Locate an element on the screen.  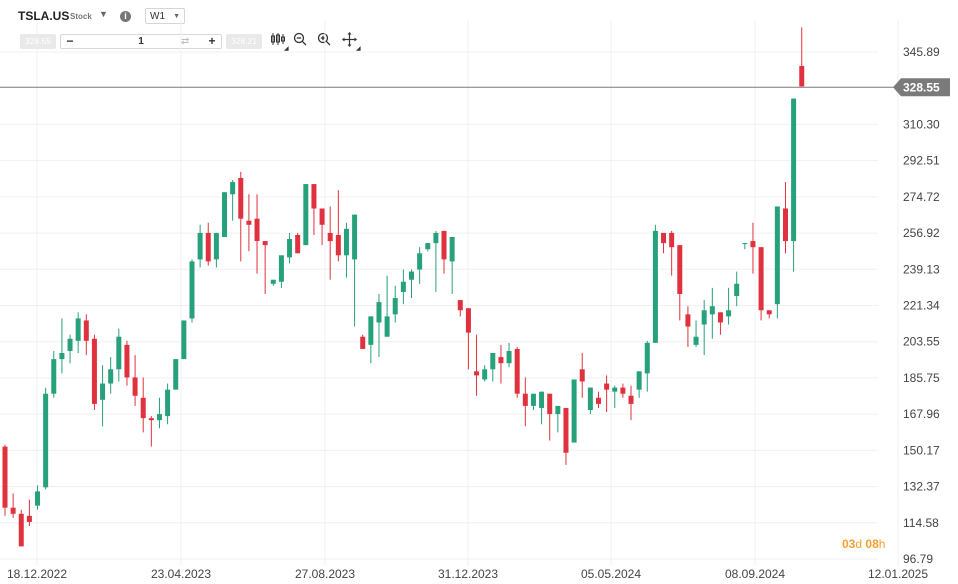
symbol-label: TSLA.US is located at coordinates (44, 16).